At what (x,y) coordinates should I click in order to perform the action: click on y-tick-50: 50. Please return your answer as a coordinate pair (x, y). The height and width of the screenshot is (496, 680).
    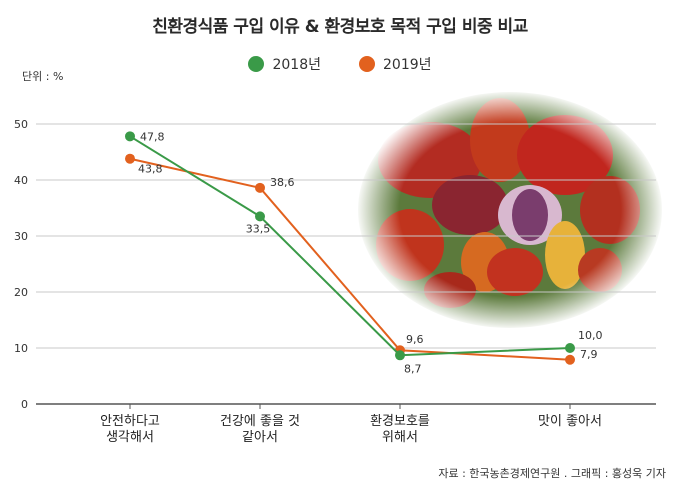
    Looking at the image, I should click on (21, 124).